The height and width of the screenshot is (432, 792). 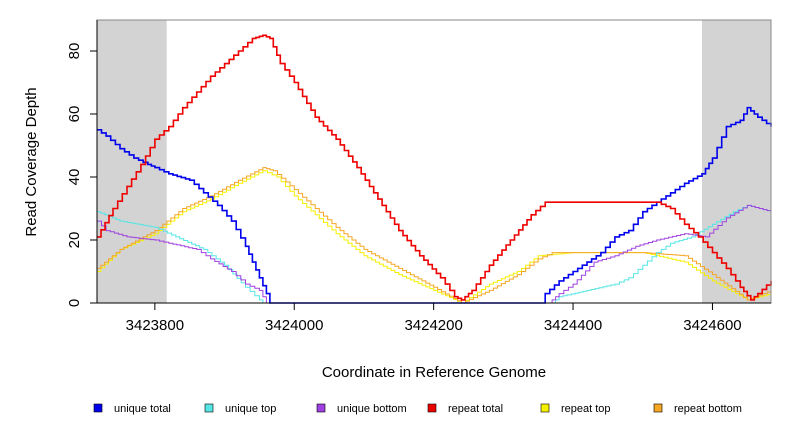 I want to click on x-axis-title: Coordinate in Reference Genome, so click(x=434, y=372).